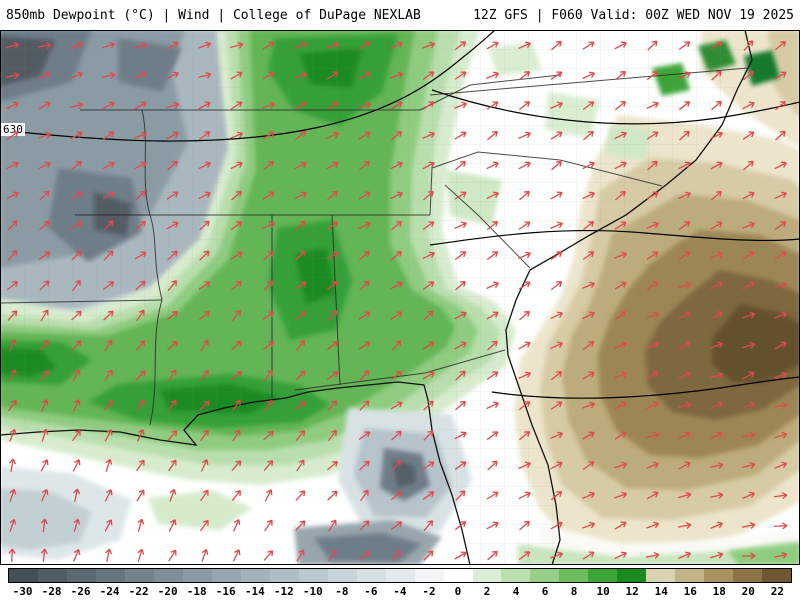 This screenshot has width=800, height=600. I want to click on colorbar-tick-label: 0, so click(458, 591).